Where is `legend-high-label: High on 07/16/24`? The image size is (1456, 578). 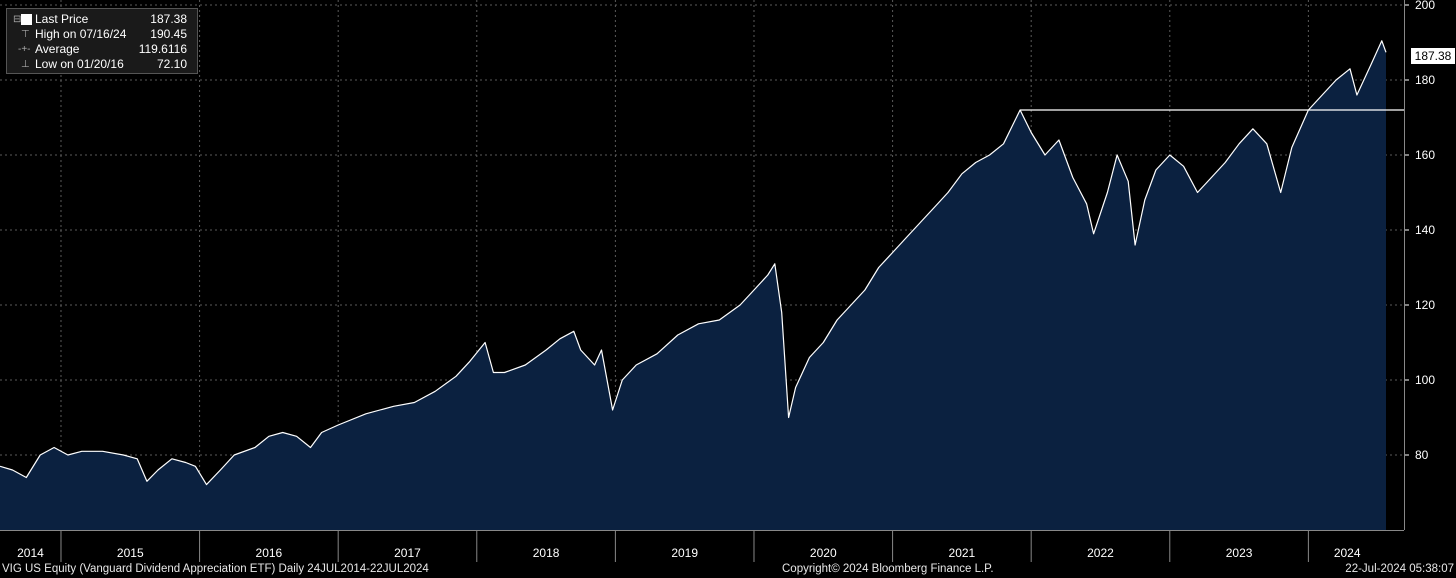 legend-high-label: High on 07/16/24 is located at coordinates (81, 34).